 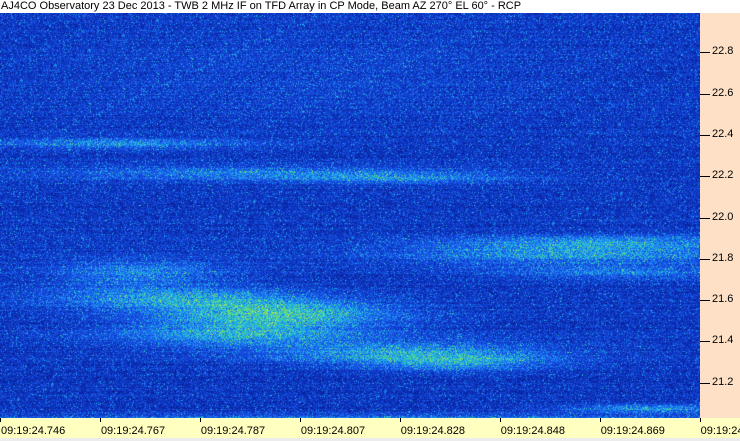 What do you see at coordinates (532, 431) in the screenshot?
I see `x-tick-label: 09:19:24.848` at bounding box center [532, 431].